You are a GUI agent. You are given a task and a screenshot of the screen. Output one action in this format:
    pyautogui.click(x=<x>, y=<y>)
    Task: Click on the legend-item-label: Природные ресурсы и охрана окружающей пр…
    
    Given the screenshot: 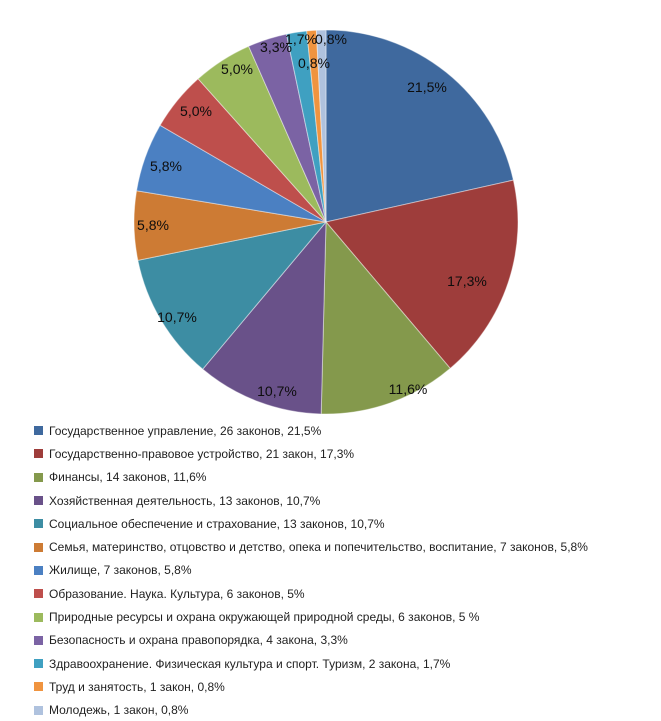 What is the action you would take?
    pyautogui.click(x=264, y=617)
    